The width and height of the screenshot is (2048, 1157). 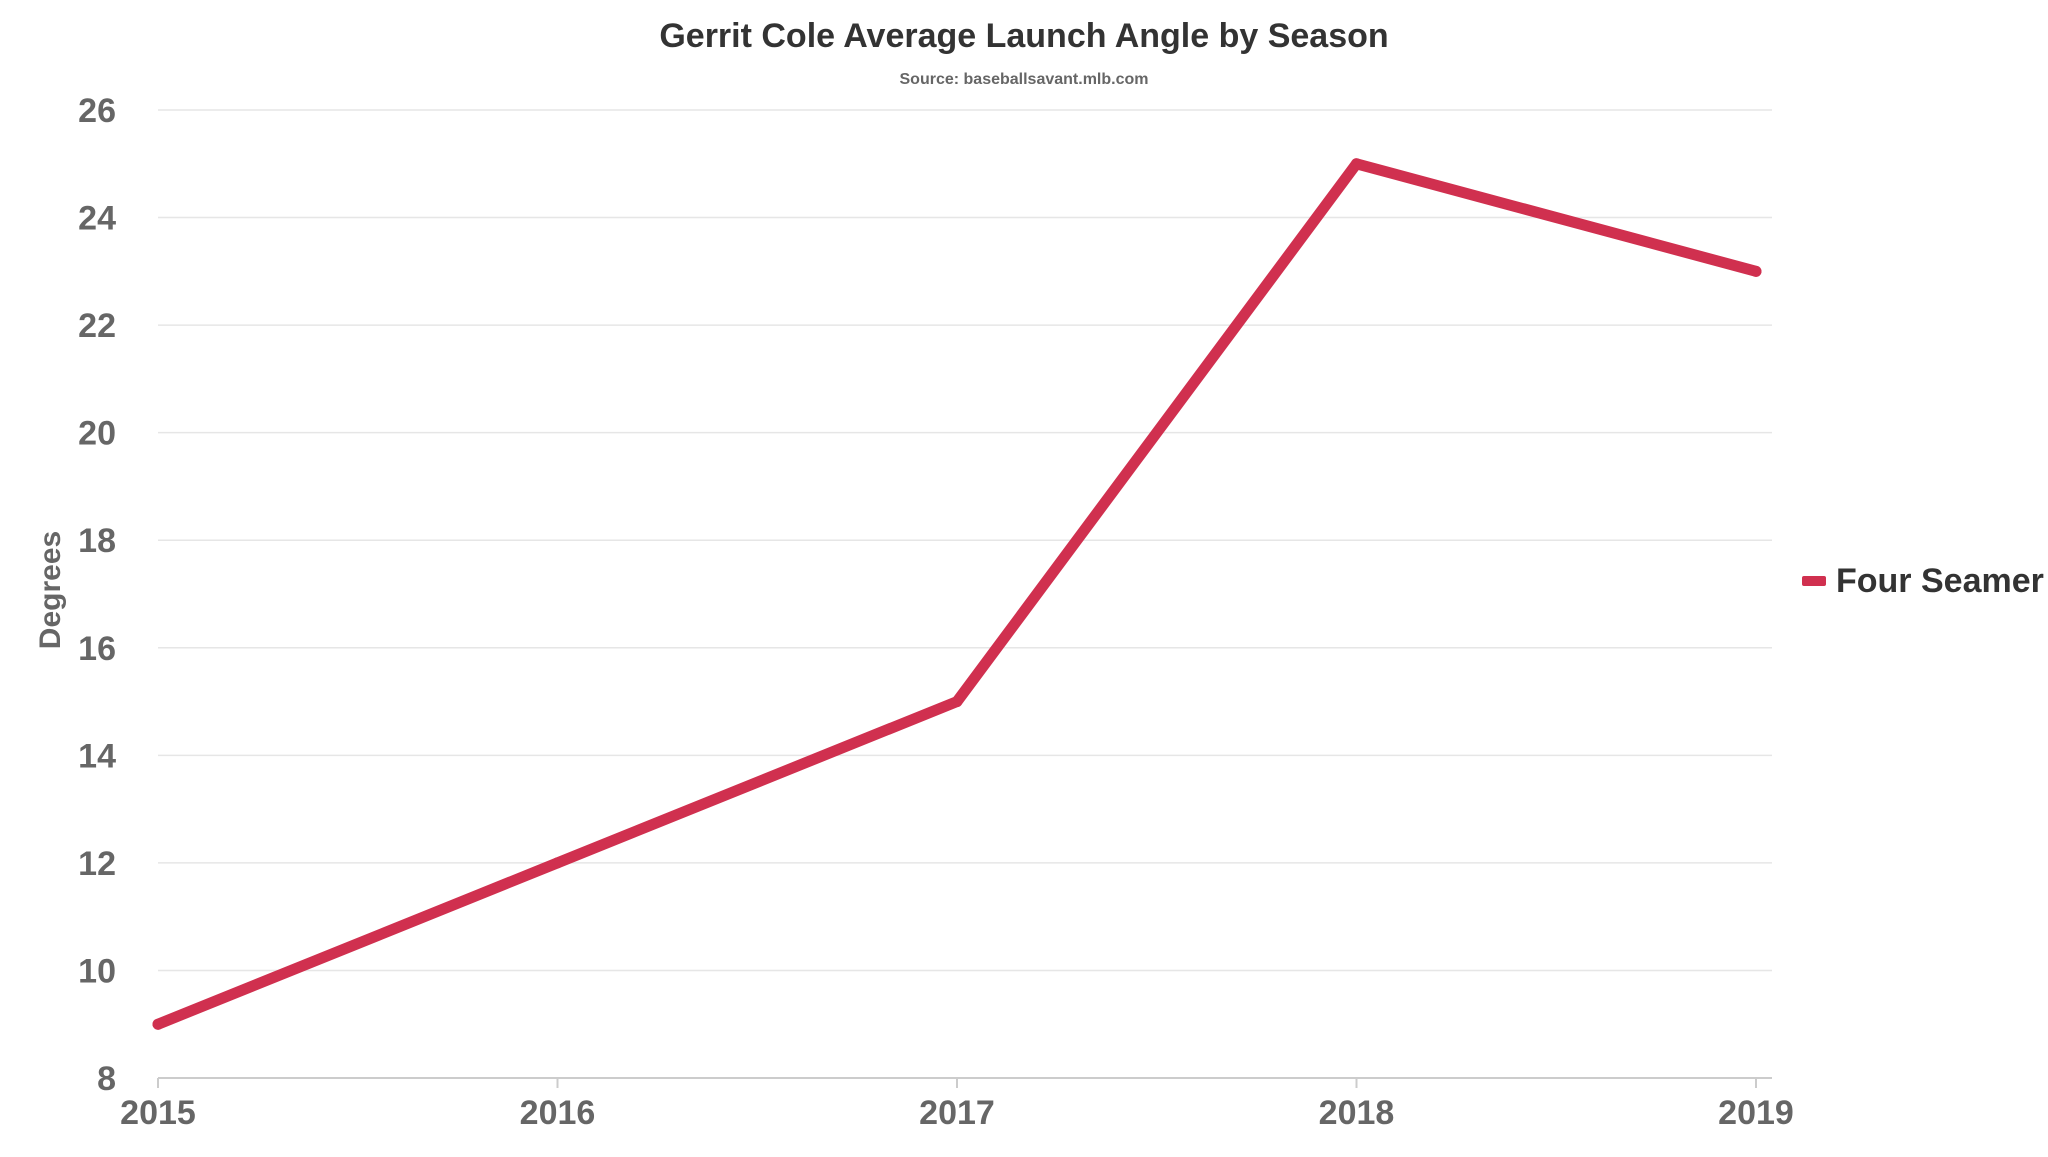 I want to click on x-tick-label: 2016, so click(x=558, y=1113).